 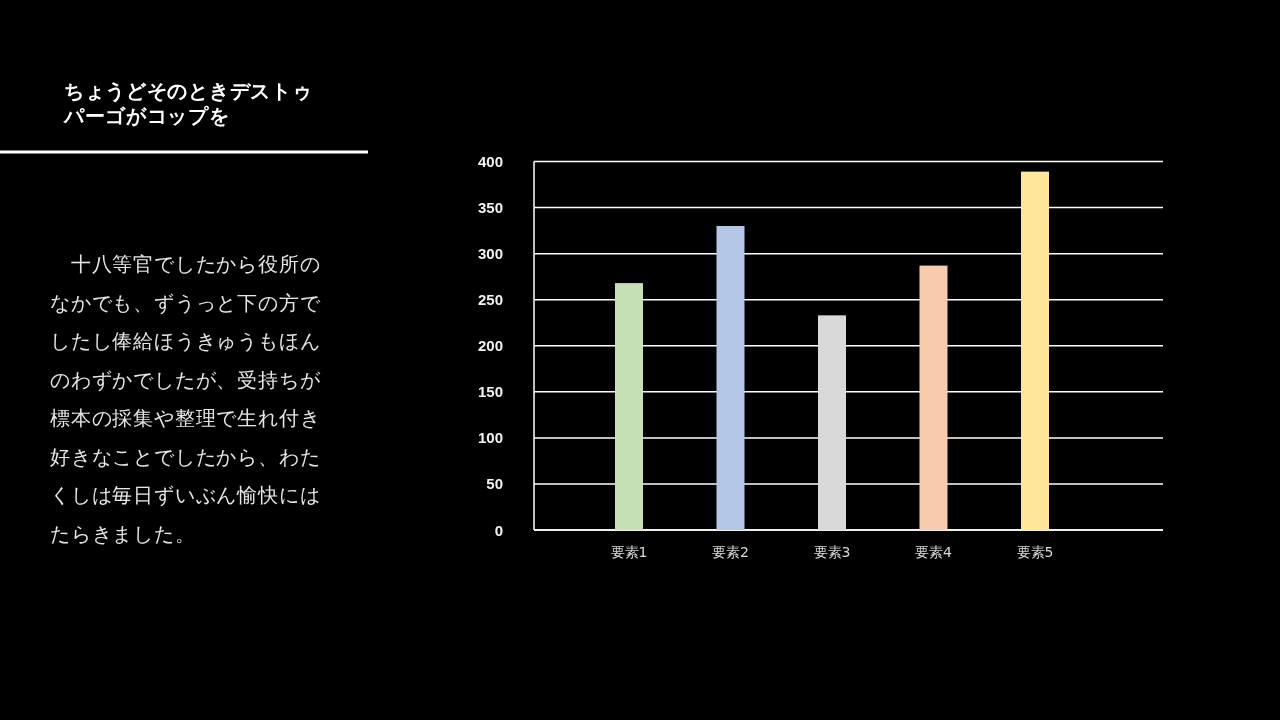 I want to click on x-tick-label: 要素1, so click(x=629, y=552).